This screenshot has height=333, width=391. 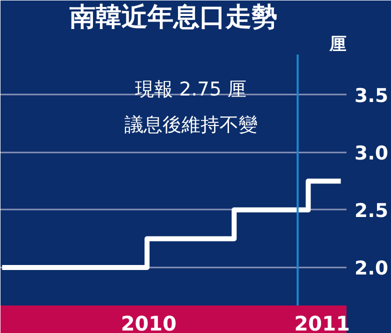 I want to click on y-tick-label: 3.5, so click(x=371, y=95).